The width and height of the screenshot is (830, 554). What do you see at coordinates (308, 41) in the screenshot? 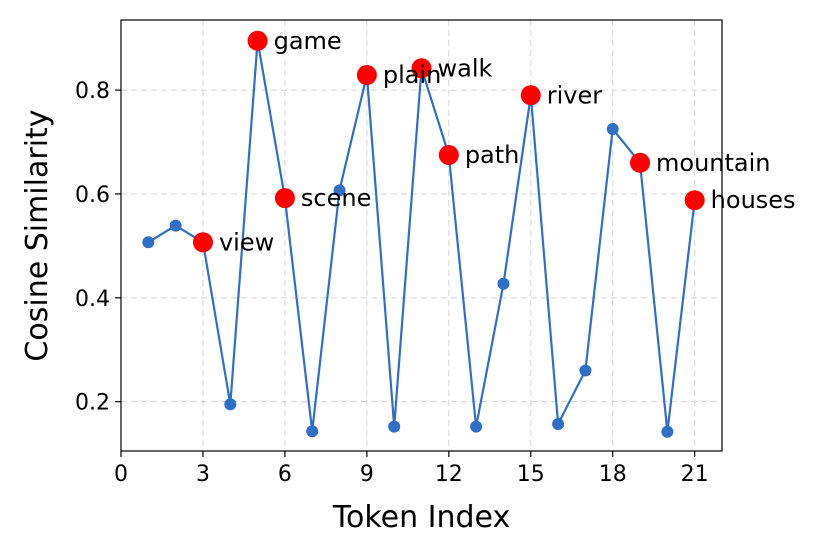
I see `word-label-game: game` at bounding box center [308, 41].